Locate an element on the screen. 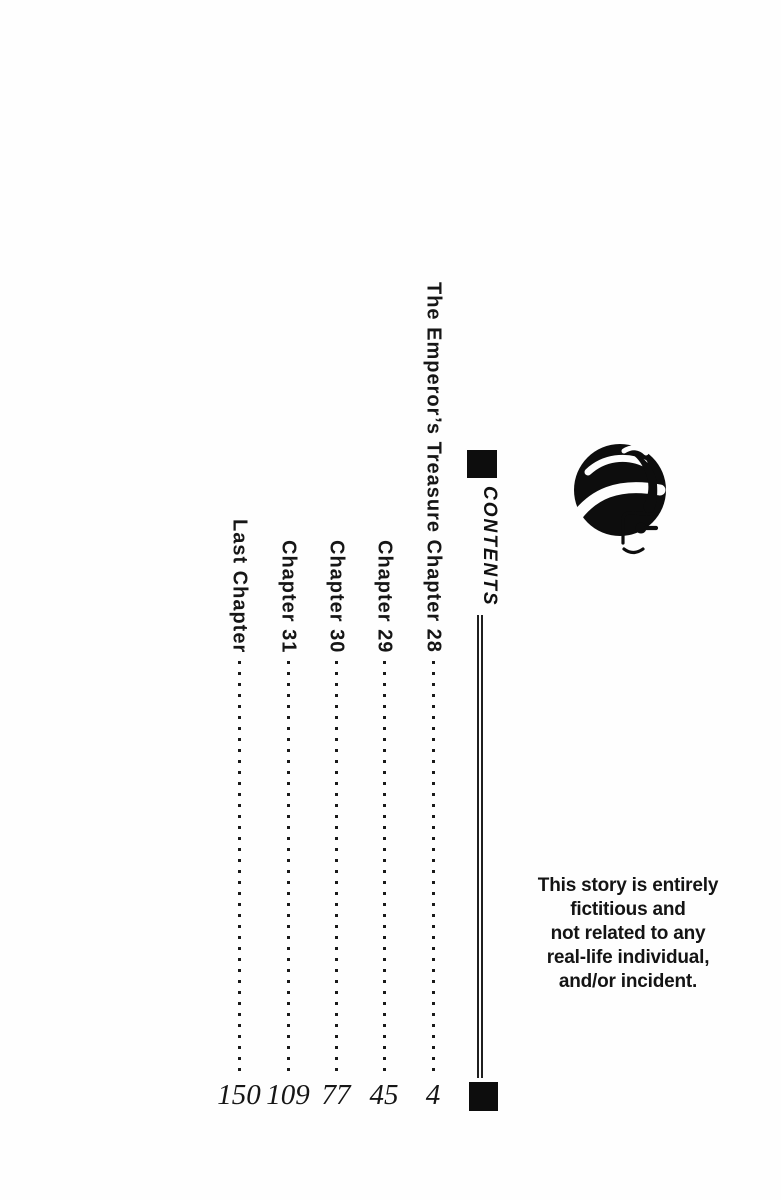 The width and height of the screenshot is (781, 1200). disclaimer-line: not related to any is located at coordinates (628, 933).